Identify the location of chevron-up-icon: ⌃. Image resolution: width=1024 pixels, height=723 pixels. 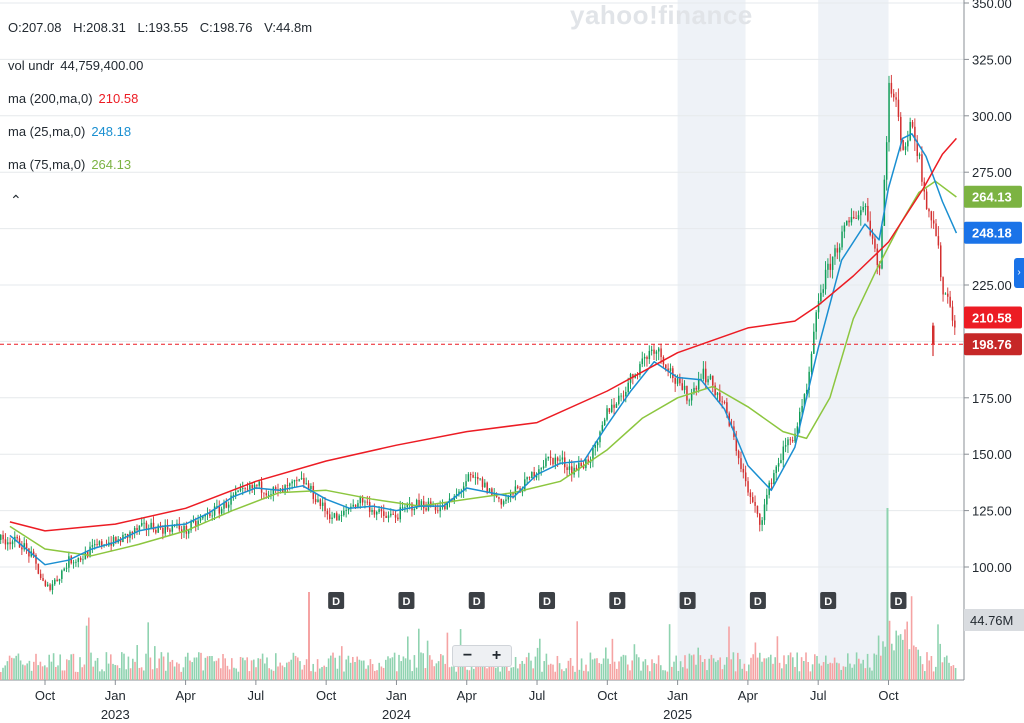
(16, 200).